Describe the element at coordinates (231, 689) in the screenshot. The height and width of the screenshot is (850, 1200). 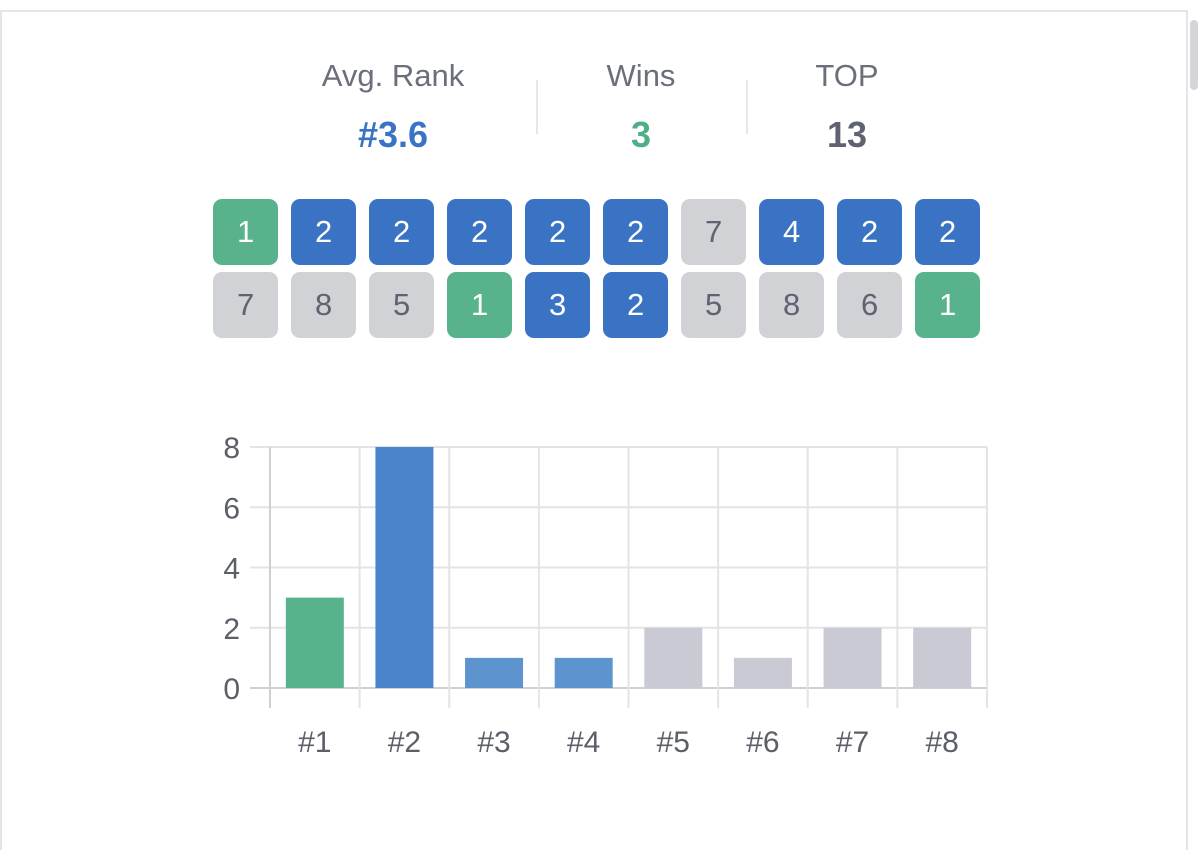
I see `y-tick-label: 0` at that location.